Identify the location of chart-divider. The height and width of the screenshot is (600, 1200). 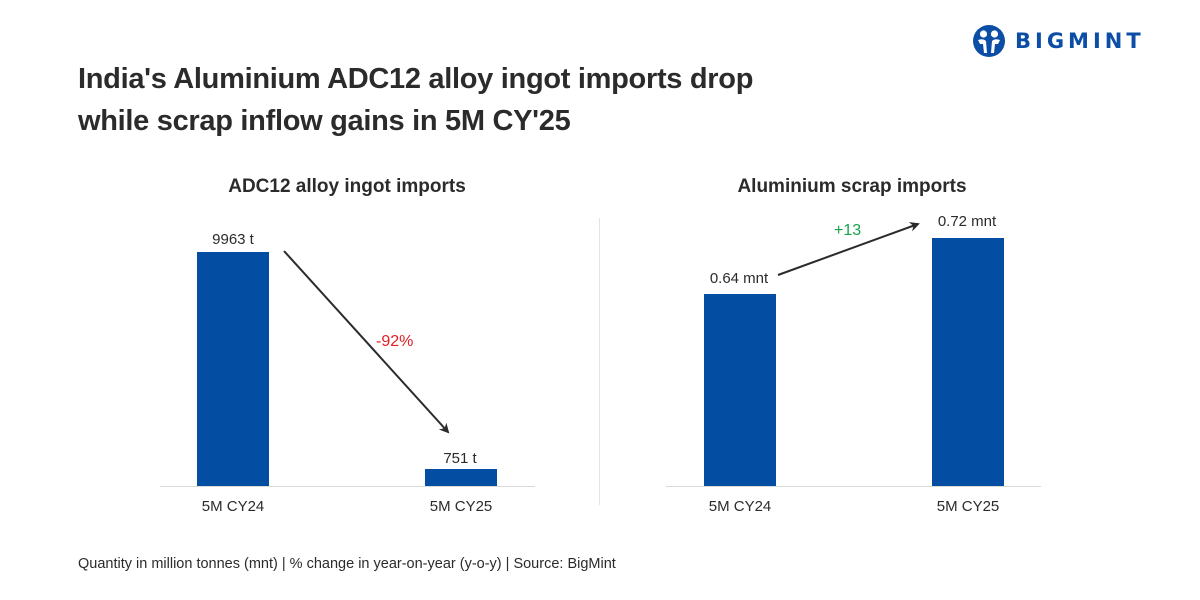
(599, 361).